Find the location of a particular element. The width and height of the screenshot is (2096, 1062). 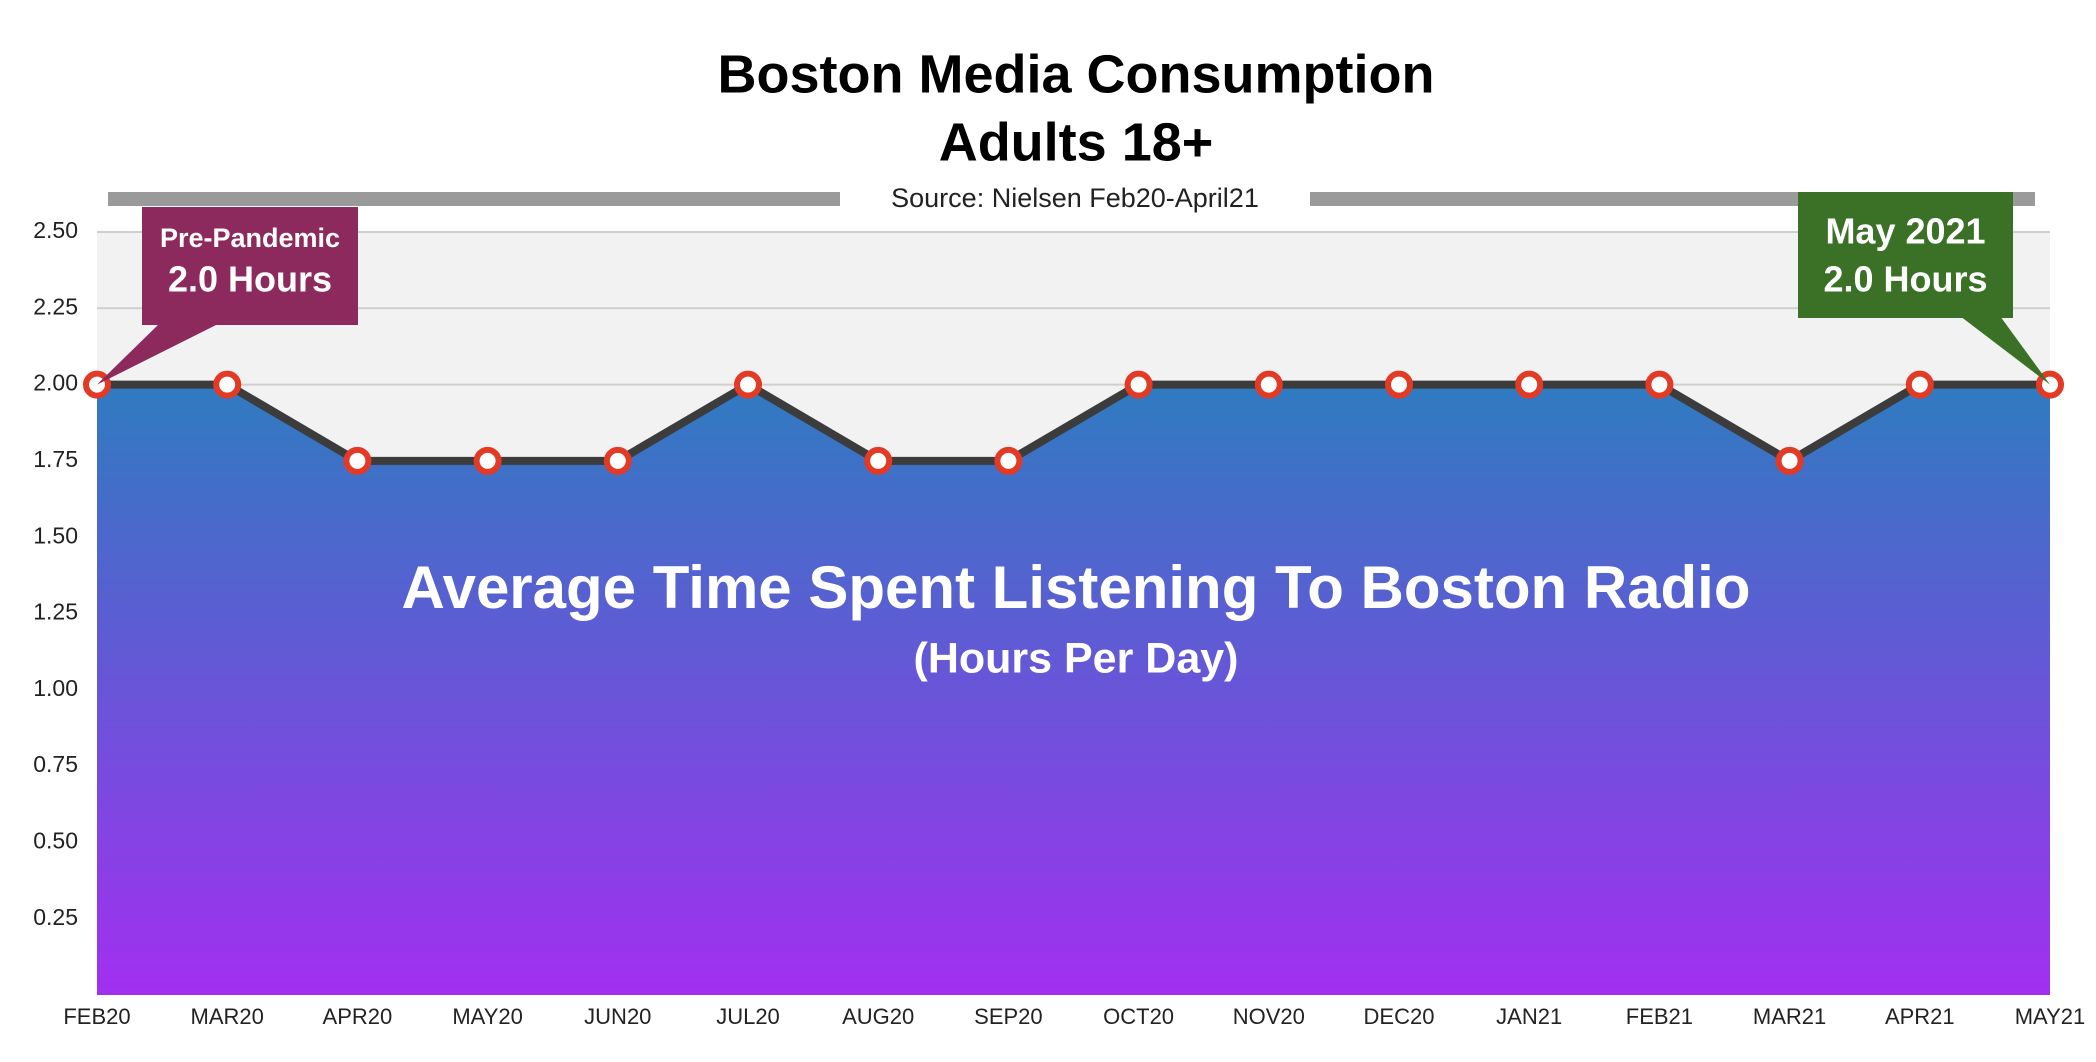

x-tick-label: NOV20 is located at coordinates (1269, 1016).